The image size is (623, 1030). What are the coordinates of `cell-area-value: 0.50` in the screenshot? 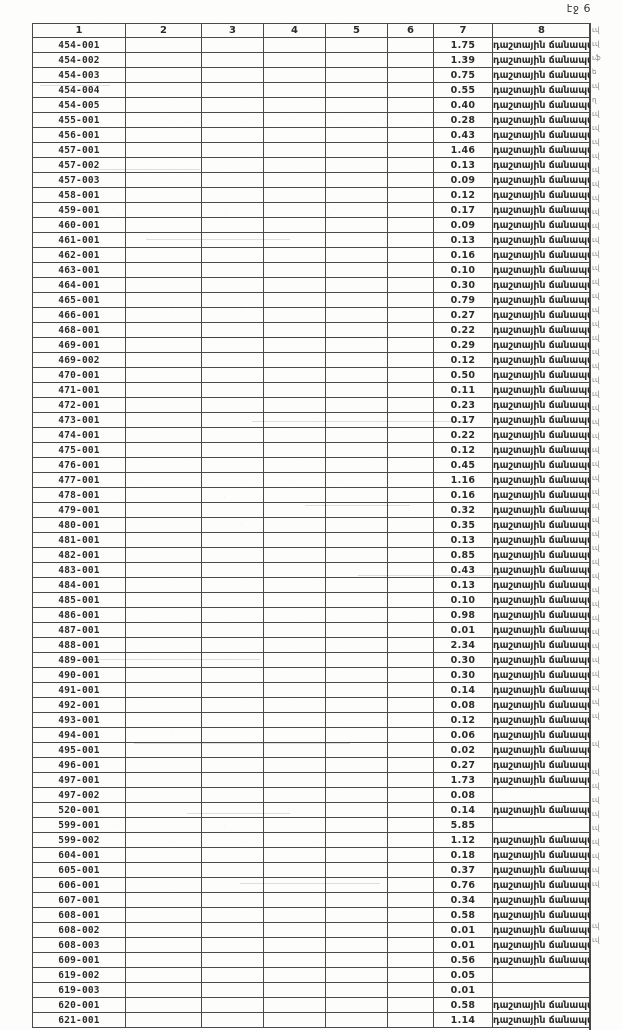 It's located at (463, 375).